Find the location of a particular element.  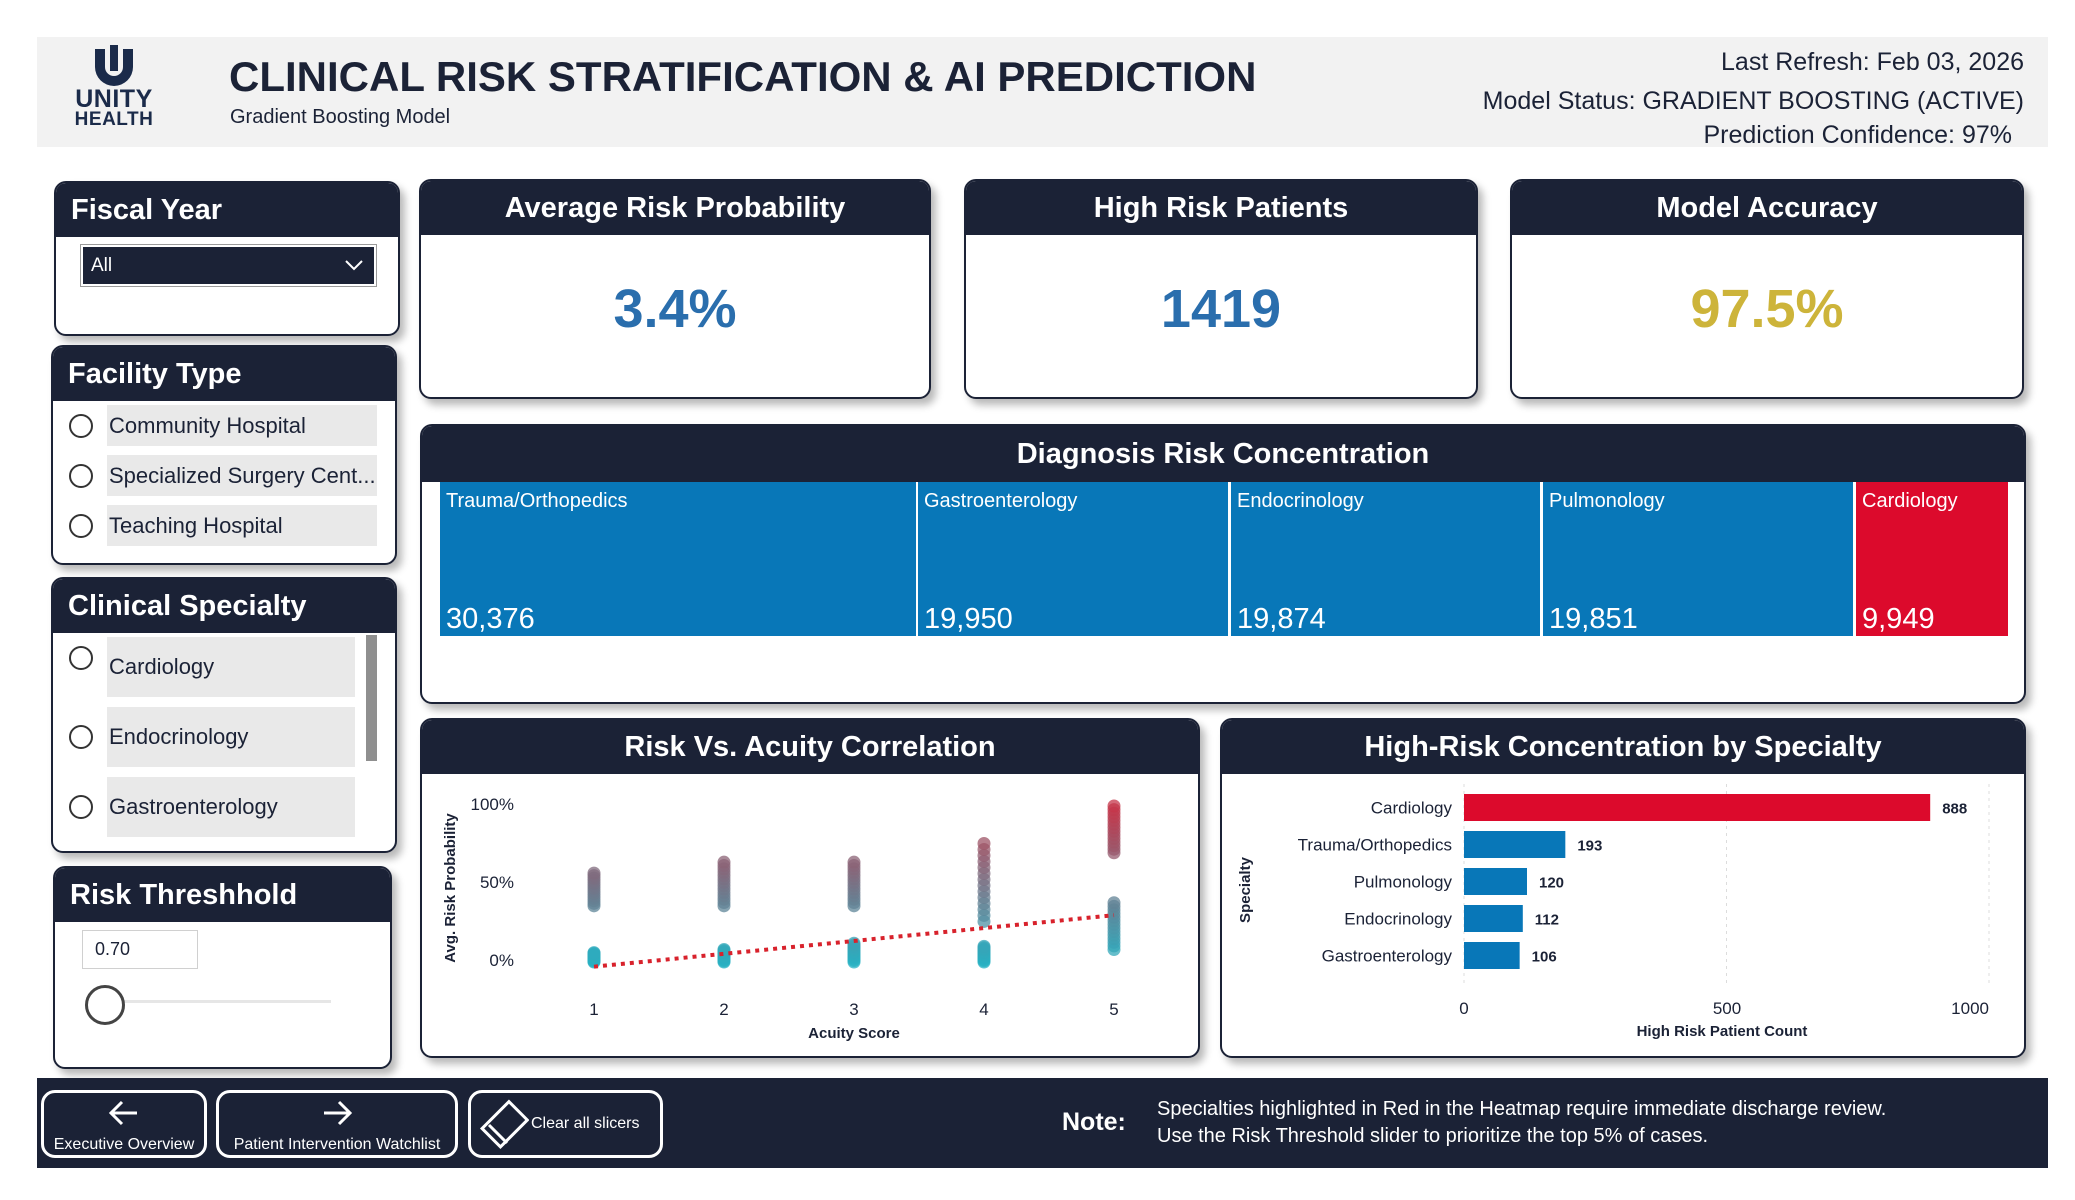

facility-option: Community Hospital is located at coordinates (224, 425).